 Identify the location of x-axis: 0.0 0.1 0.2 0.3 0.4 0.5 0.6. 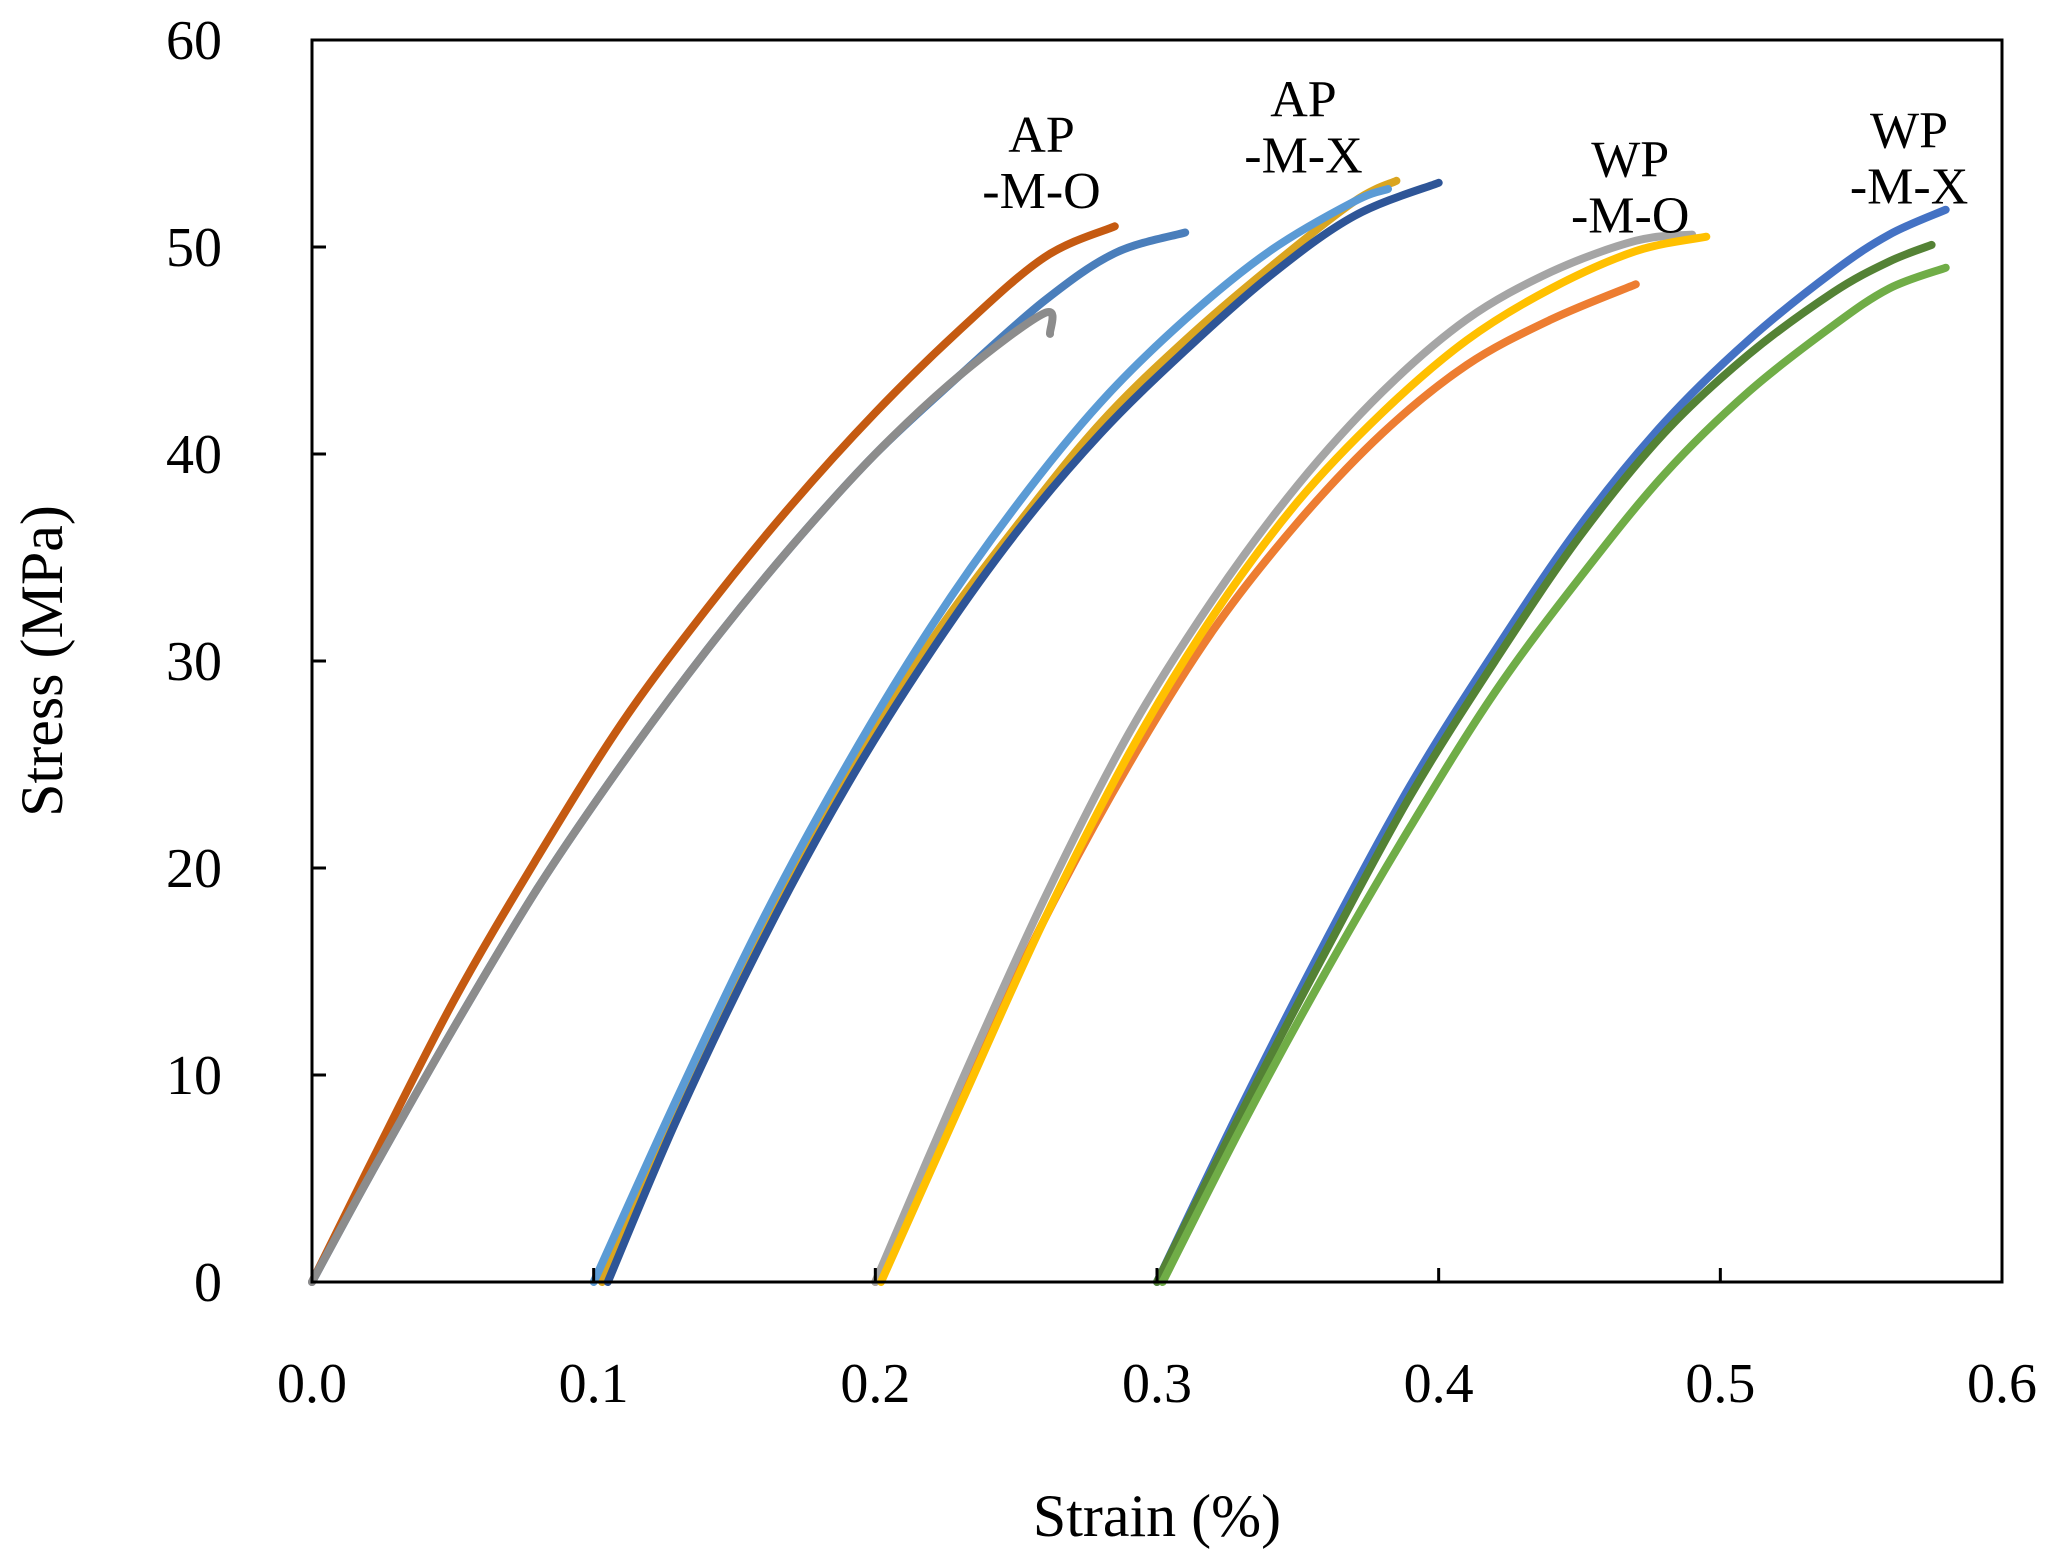
(1157, 1341).